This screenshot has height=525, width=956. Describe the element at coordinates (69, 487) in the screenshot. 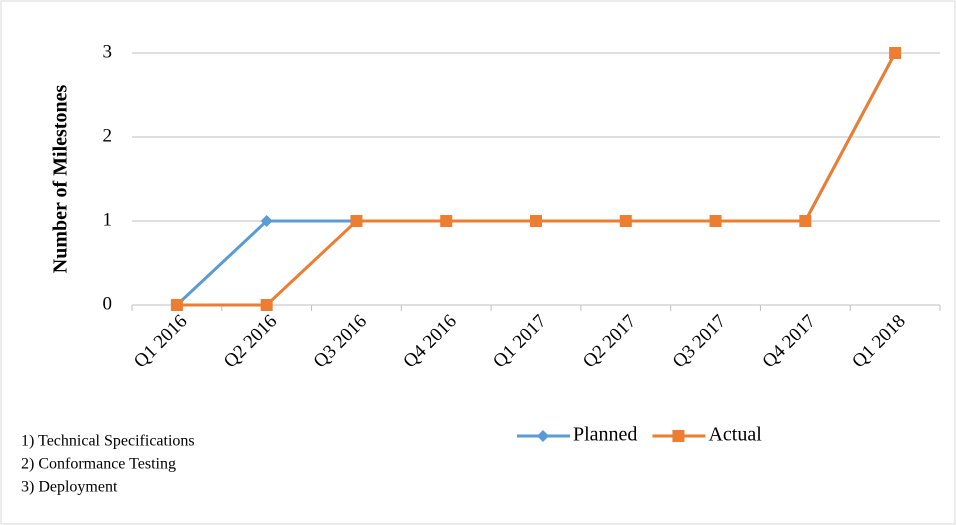

I see `annotation: 3) Deployment` at that location.